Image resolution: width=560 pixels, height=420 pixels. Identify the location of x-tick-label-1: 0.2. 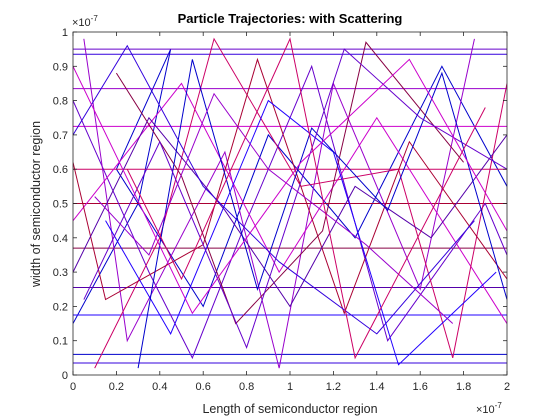
(116, 387).